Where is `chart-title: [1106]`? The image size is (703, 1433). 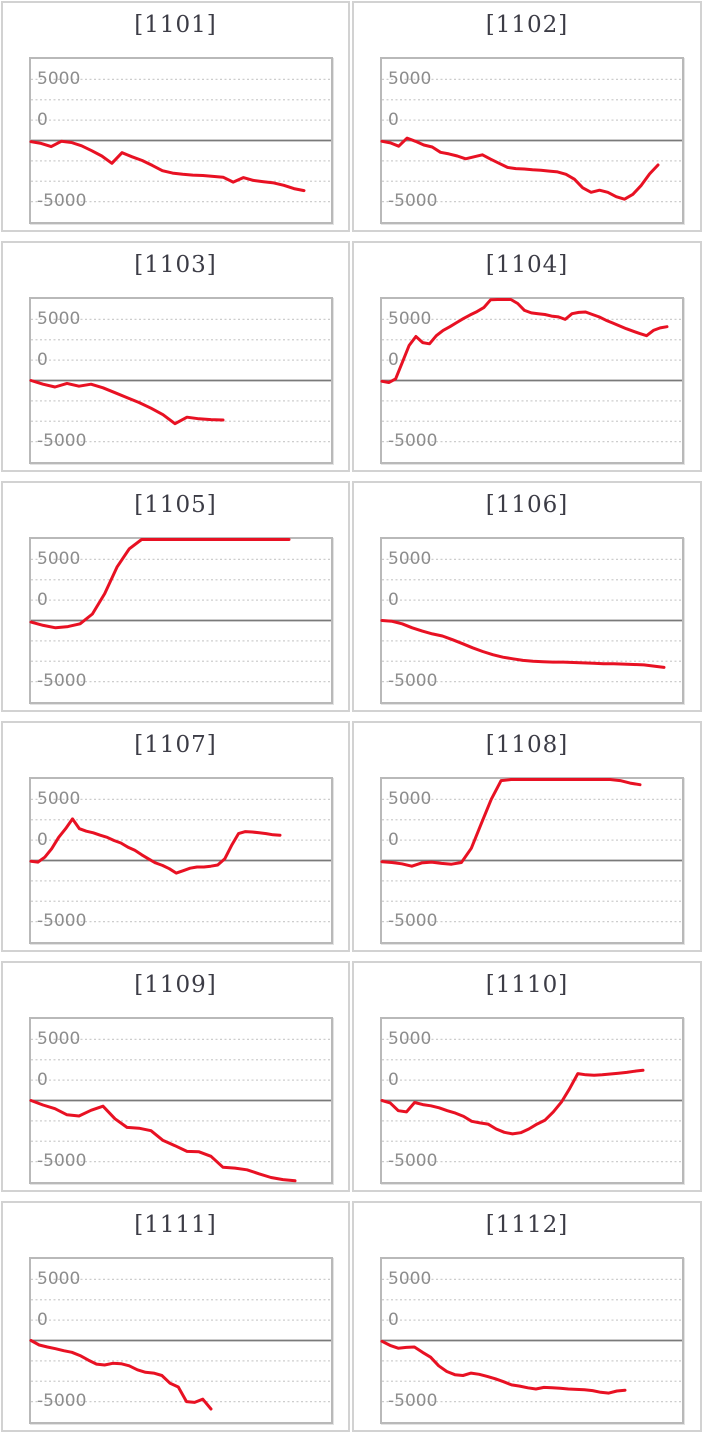
chart-title: [1106] is located at coordinates (527, 505).